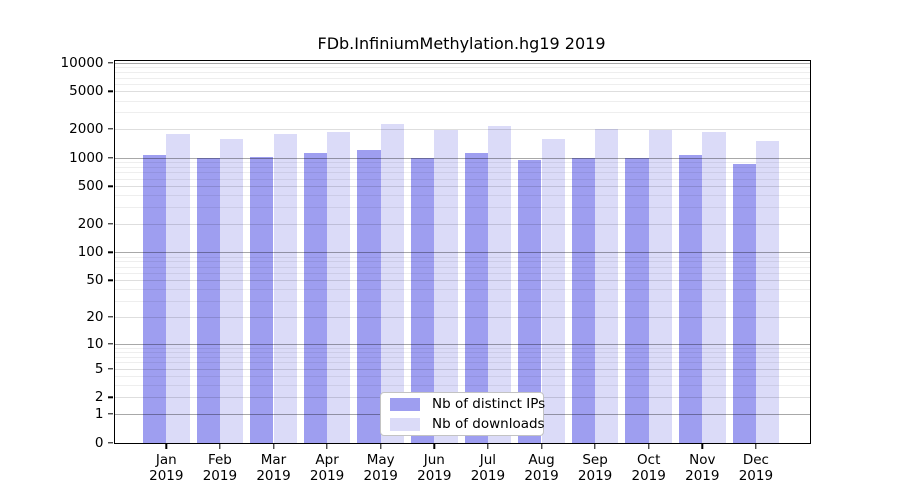 The image size is (900, 500). I want to click on bar-downloads-nov, so click(714, 287).